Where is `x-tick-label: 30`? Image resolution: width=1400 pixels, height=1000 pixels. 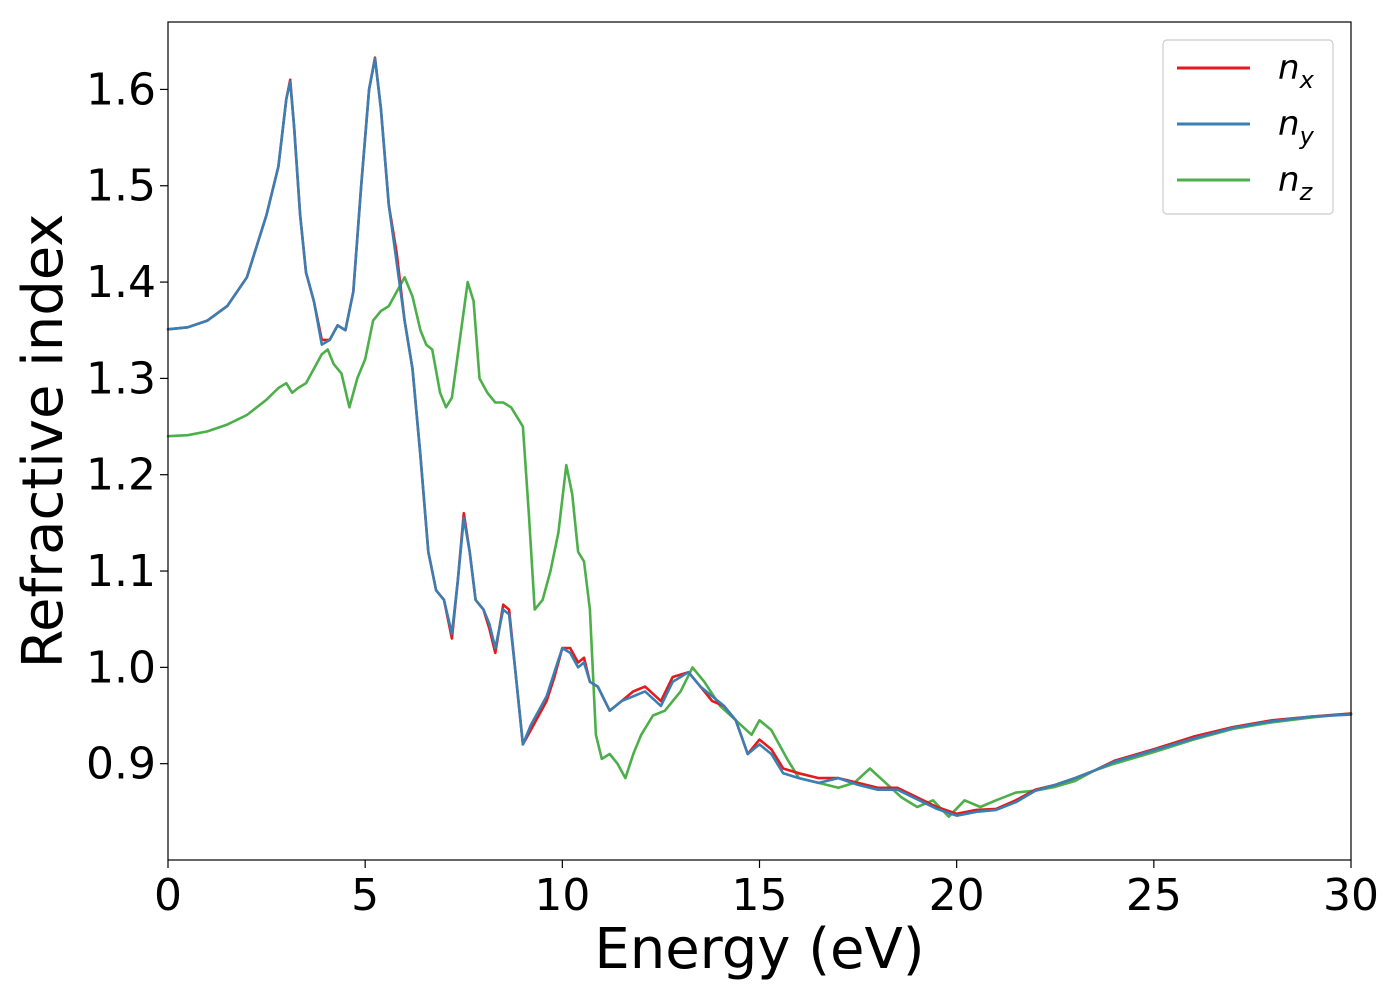 x-tick-label: 30 is located at coordinates (1351, 895).